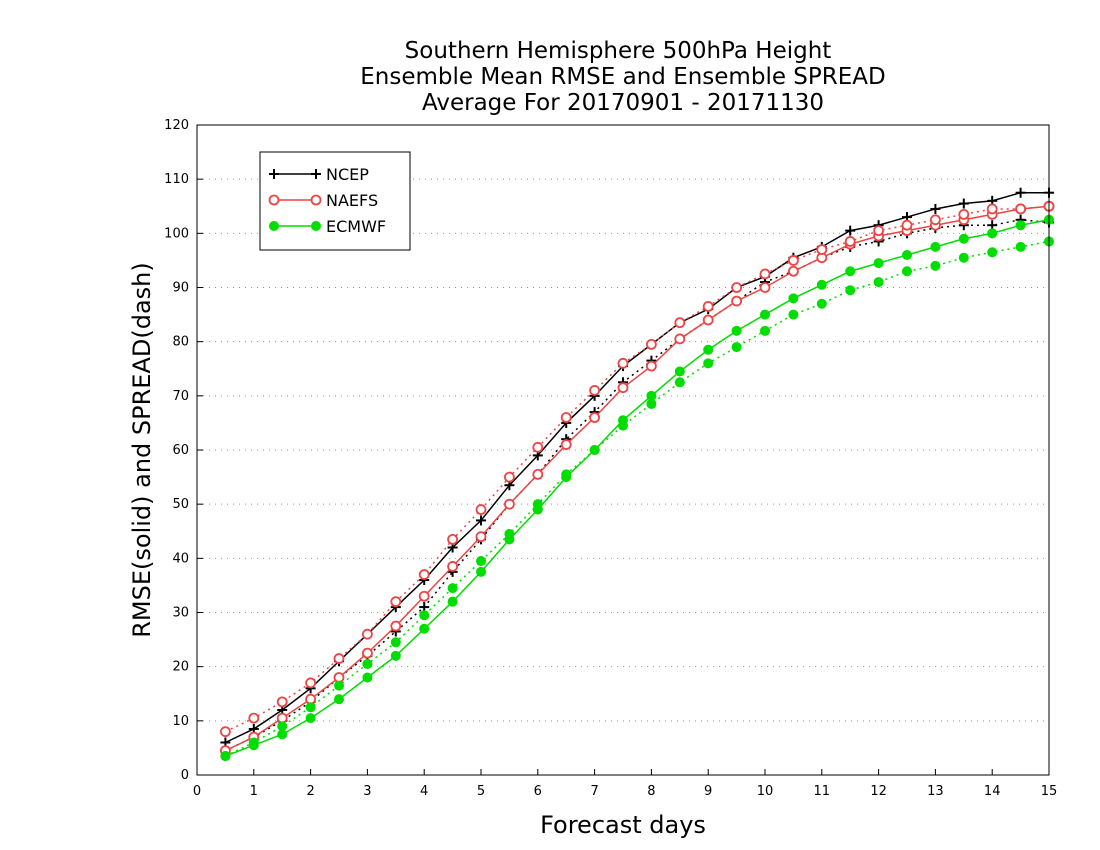 The height and width of the screenshot is (850, 1100). Describe the element at coordinates (618, 51) in the screenshot. I see `title-line-1: Southern Hemisphere 500hPa Height` at that location.